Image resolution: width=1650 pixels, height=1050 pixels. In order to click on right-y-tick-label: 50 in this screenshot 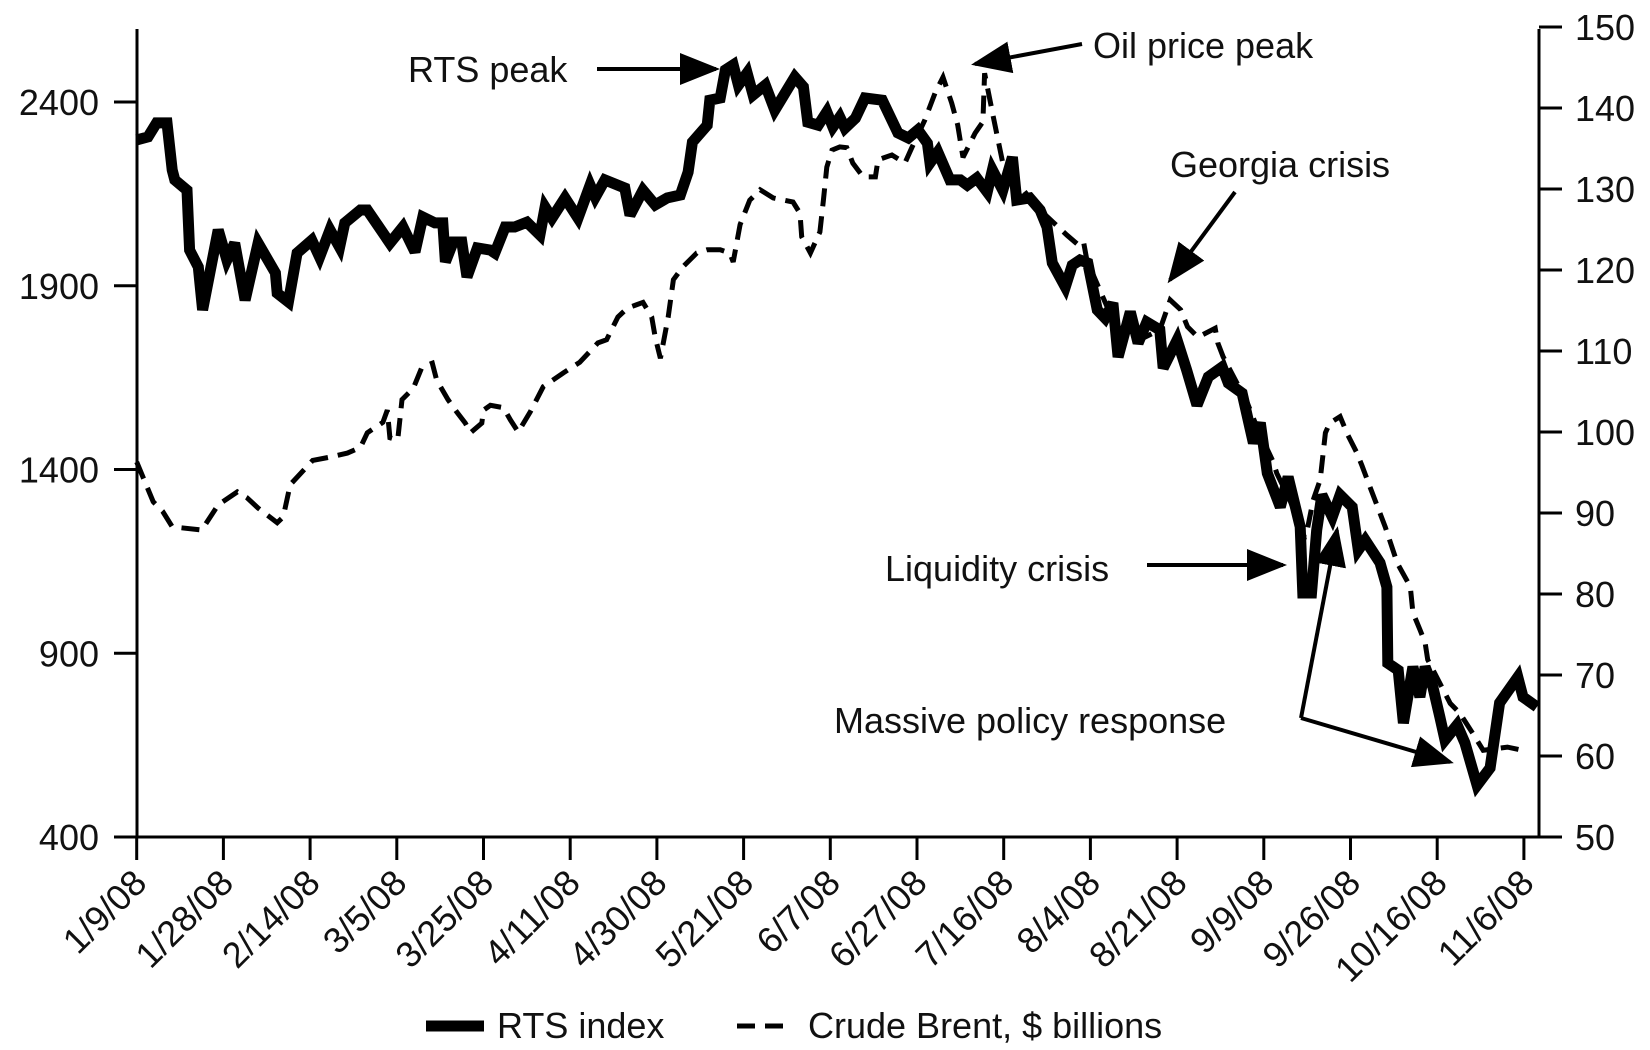, I will do `click(1595, 837)`.